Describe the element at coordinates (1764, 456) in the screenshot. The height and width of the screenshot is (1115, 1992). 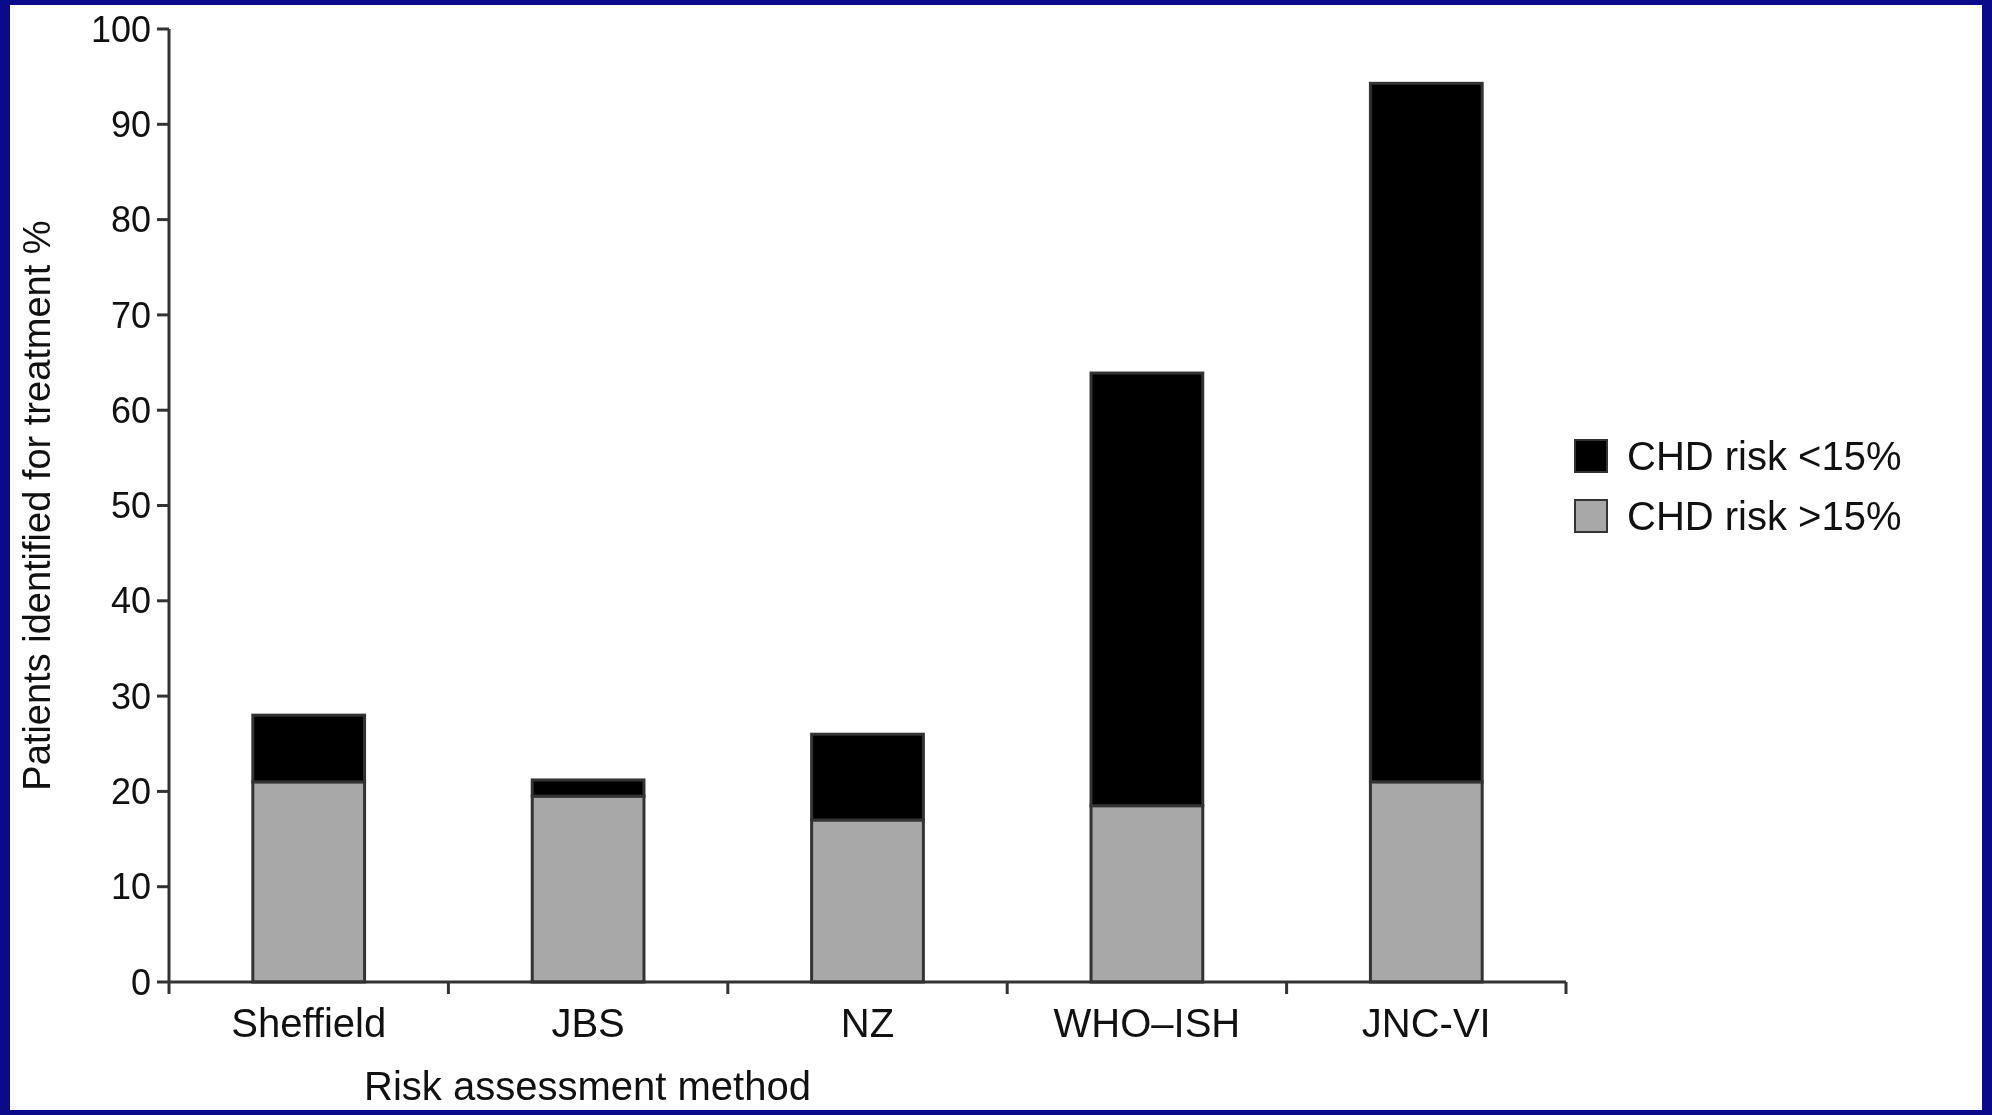
I see `legend-label: CHD risk <15%` at that location.